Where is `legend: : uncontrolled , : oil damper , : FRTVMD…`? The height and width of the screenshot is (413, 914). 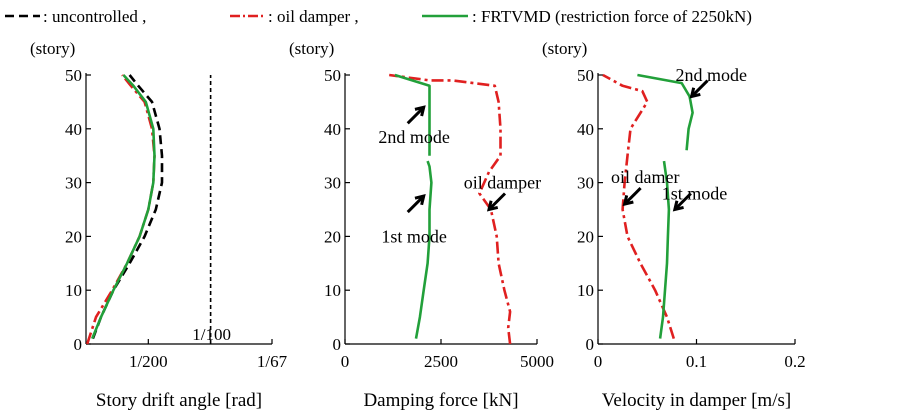 legend: : uncontrolled , : oil damper , : FRTVMD… is located at coordinates (378, 16).